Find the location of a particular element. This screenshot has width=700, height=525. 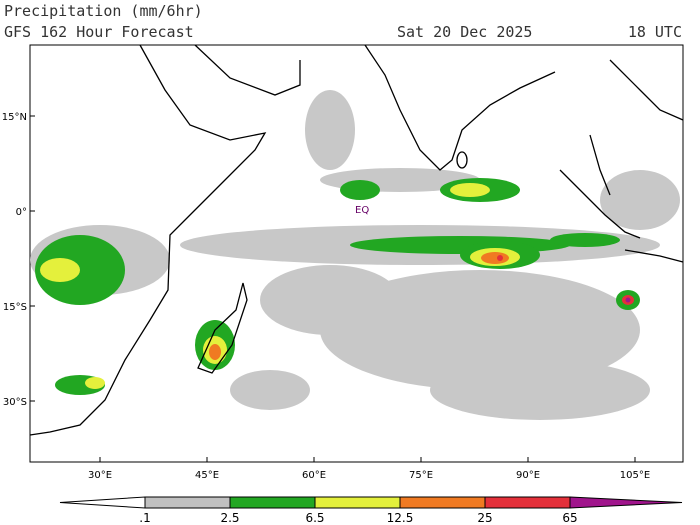

lat-label: 30°S is located at coordinates (15, 402).